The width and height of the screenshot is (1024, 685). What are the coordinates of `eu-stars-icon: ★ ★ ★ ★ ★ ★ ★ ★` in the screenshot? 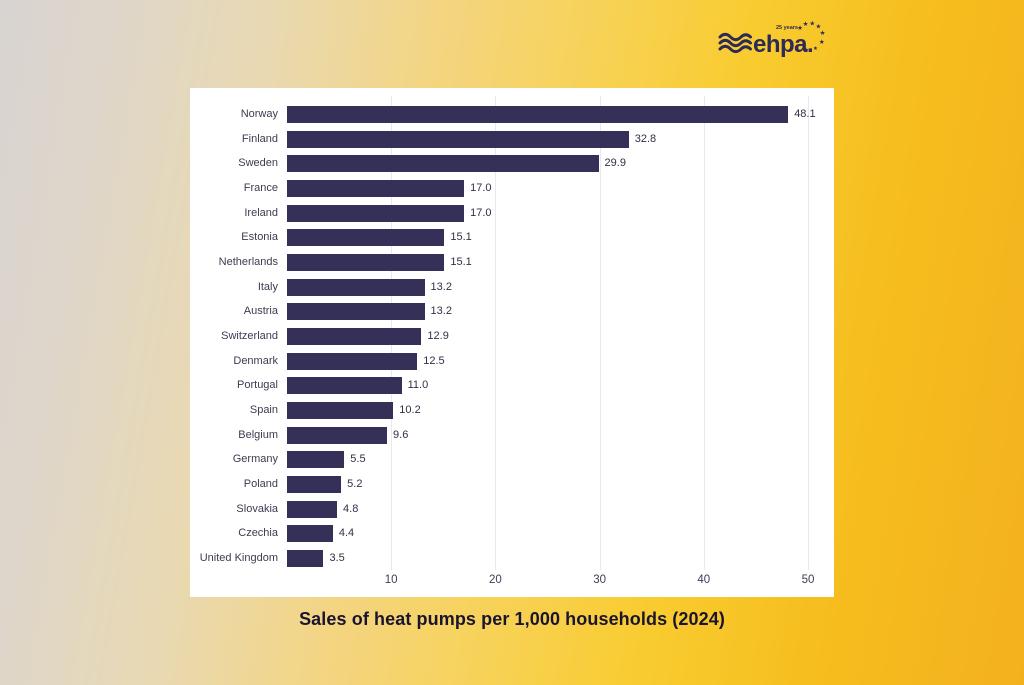 It's located at (811, 36).